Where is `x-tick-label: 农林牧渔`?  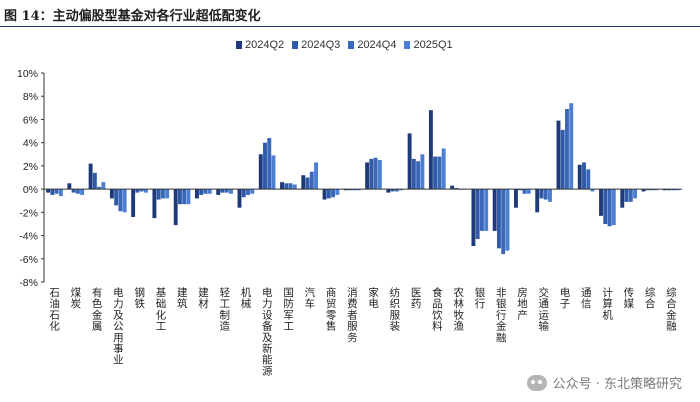
x-tick-label: 农林牧渔 is located at coordinates (458, 309).